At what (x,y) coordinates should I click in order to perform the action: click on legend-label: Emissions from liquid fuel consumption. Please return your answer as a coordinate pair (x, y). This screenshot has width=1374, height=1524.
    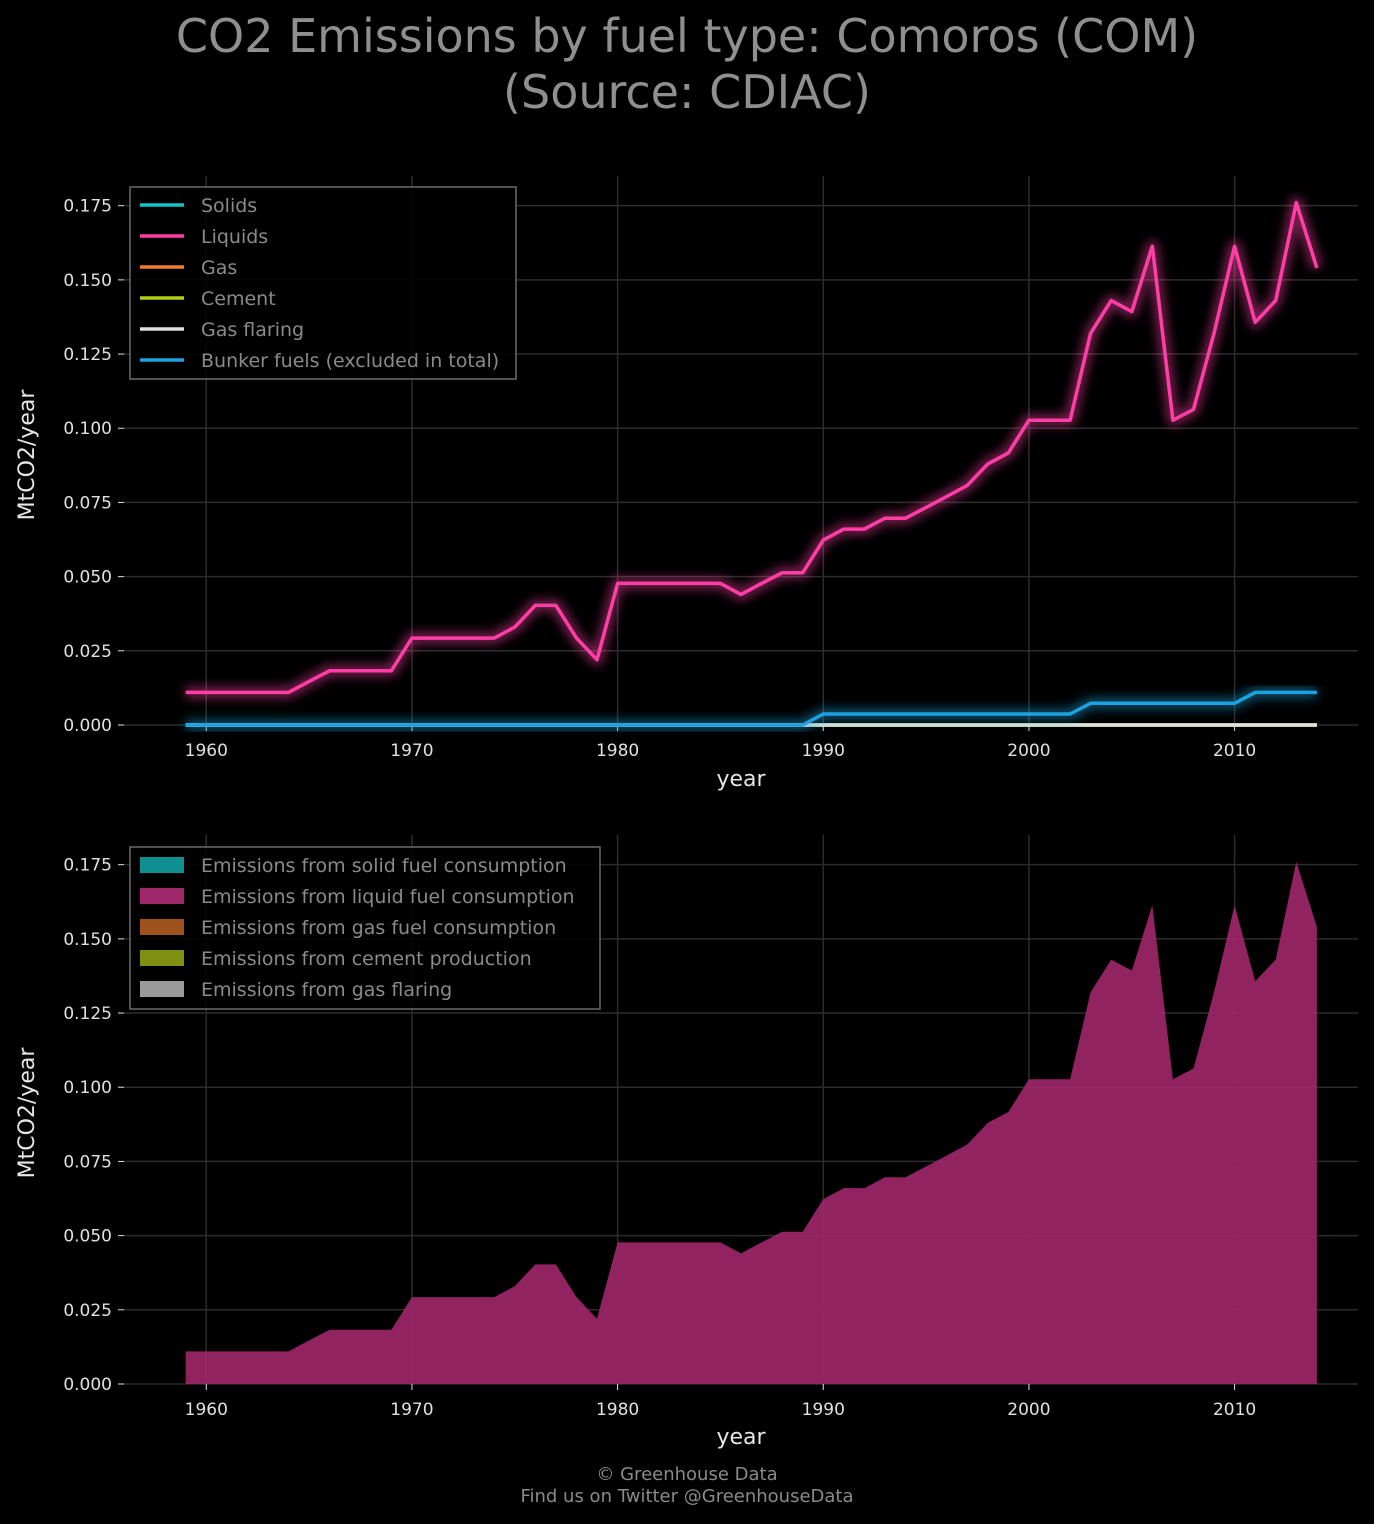
    Looking at the image, I should click on (388, 897).